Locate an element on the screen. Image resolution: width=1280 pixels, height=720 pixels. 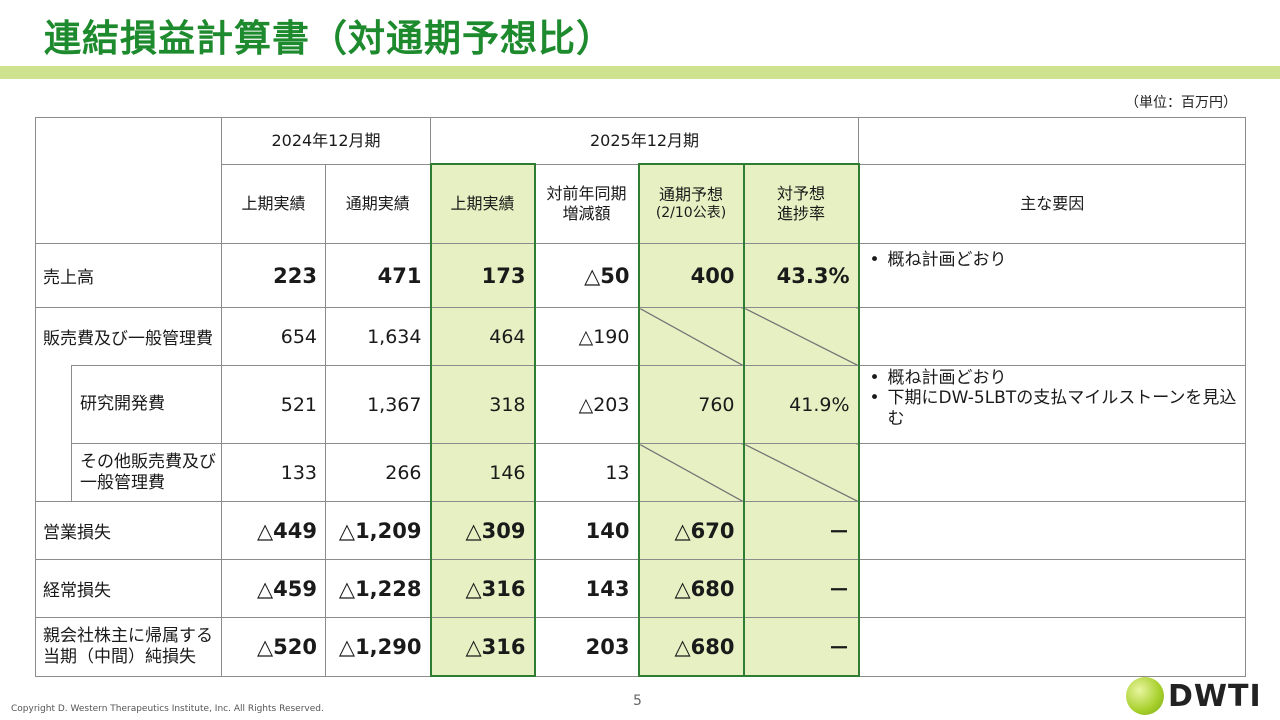
row-label-line1: その他販売費及び is located at coordinates (148, 462).